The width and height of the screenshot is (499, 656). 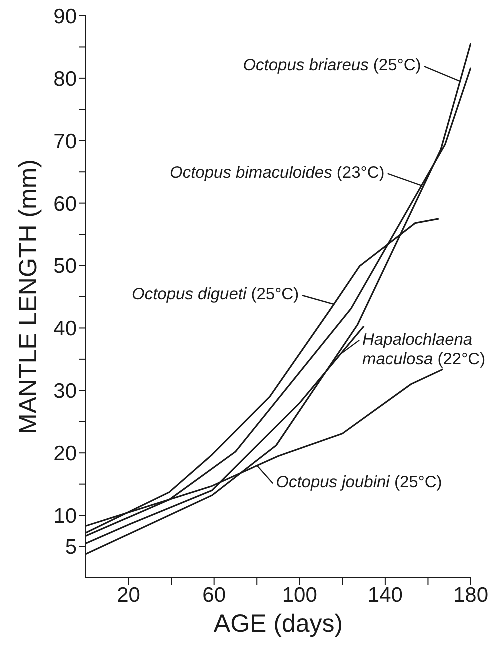 I want to click on annotation: Octopus joubini (25°C), so click(x=359, y=483).